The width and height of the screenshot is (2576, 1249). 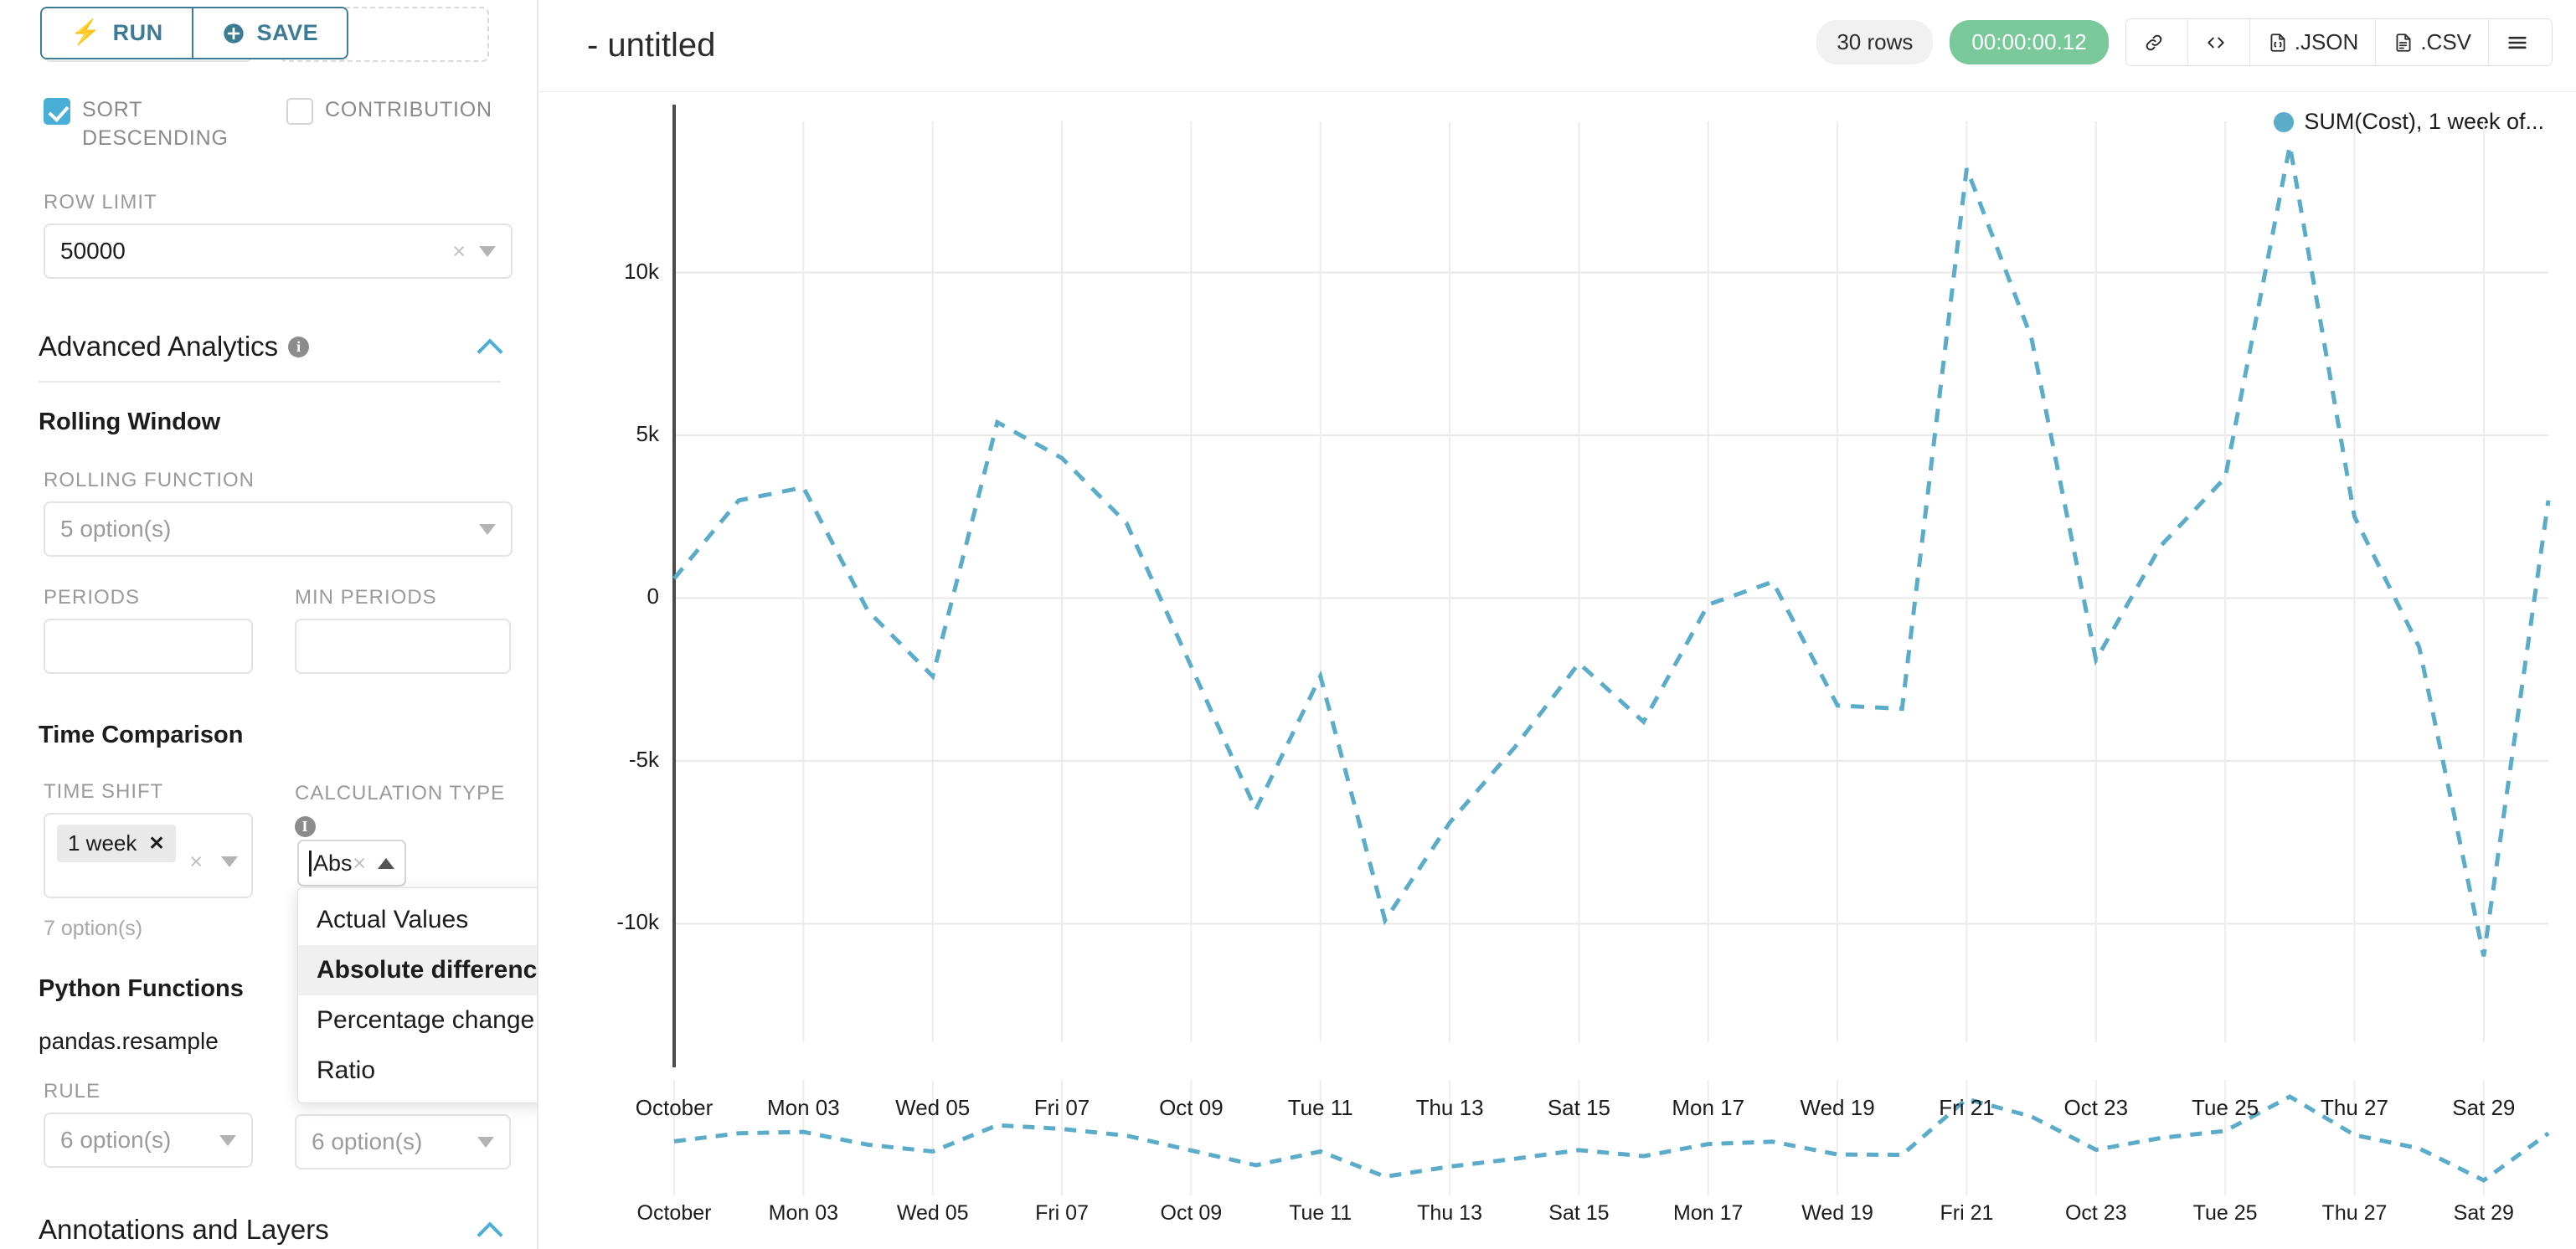 I want to click on file-csv-icon, so click(x=2403, y=43).